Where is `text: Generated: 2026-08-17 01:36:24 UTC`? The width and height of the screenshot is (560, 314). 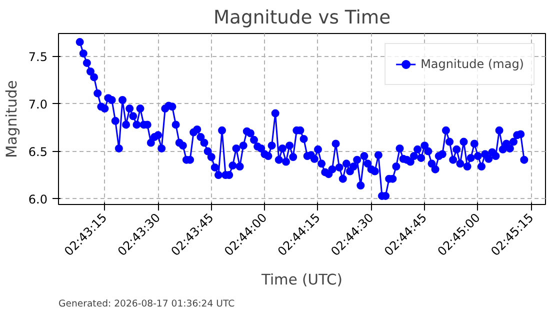 text: Generated: 2026-08-17 01:36:24 UTC is located at coordinates (146, 304).